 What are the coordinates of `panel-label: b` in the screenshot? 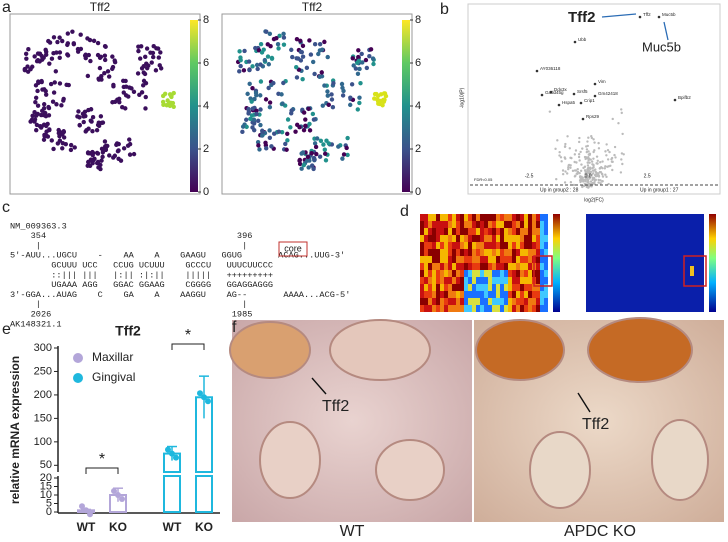 It's located at (444, 9).